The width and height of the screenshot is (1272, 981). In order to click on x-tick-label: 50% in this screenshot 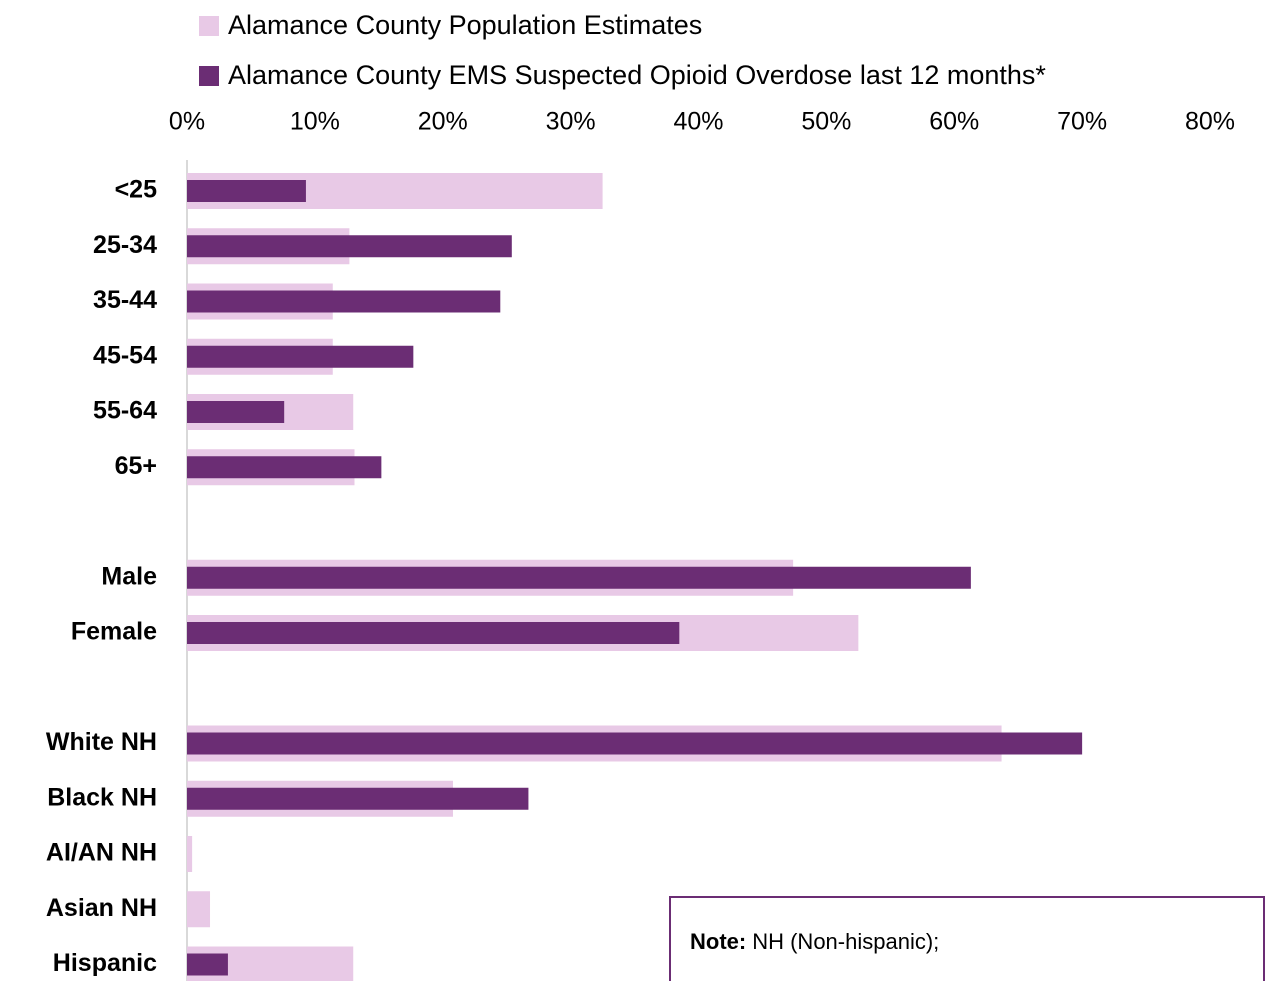, I will do `click(826, 122)`.